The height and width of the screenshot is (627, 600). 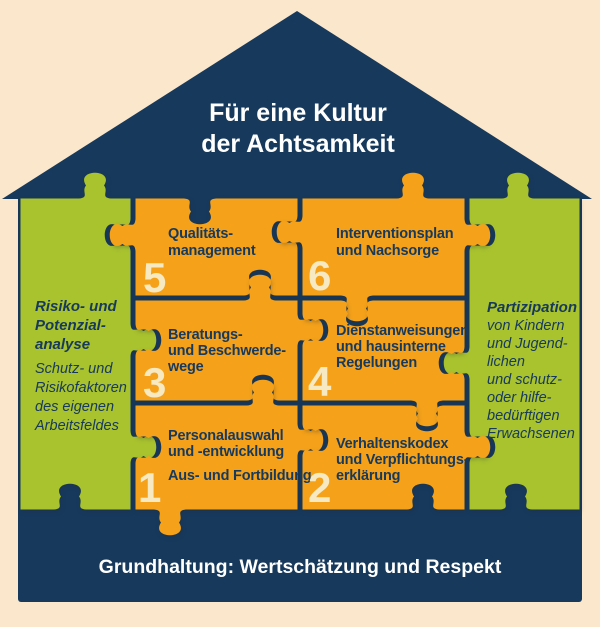 What do you see at coordinates (74, 369) in the screenshot?
I see `left-wall-body-line: Schutz- und` at bounding box center [74, 369].